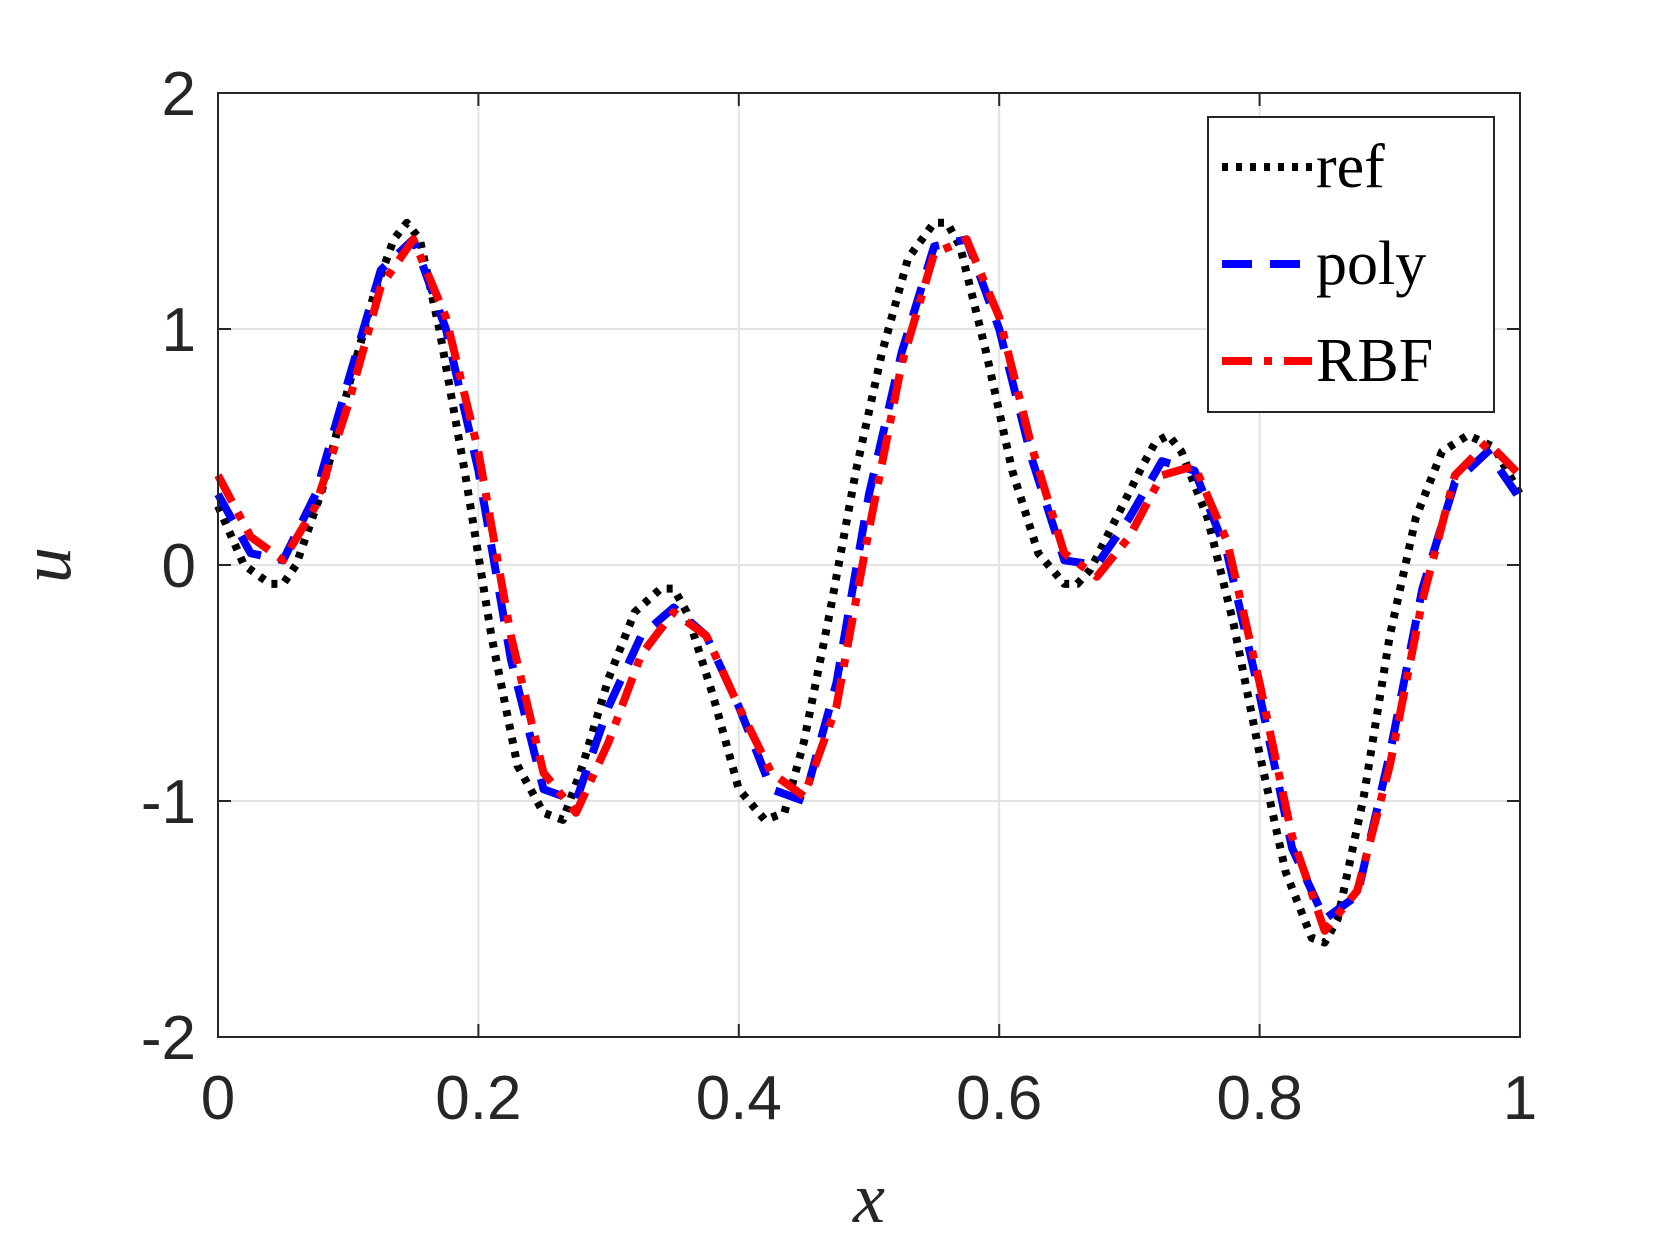  I want to click on y-tick-label: -1, so click(168, 802).